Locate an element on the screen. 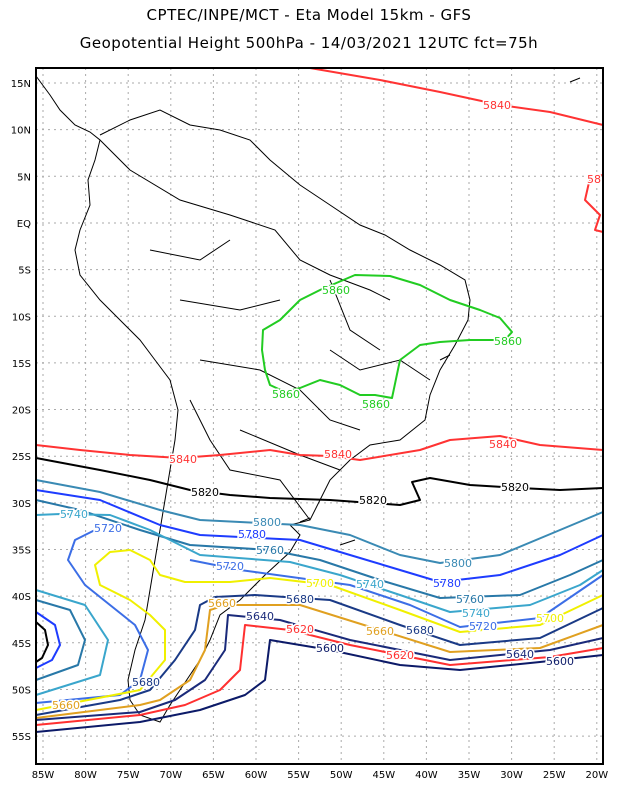 The height and width of the screenshot is (800, 618). contour-5820-low is located at coordinates (42, 642).